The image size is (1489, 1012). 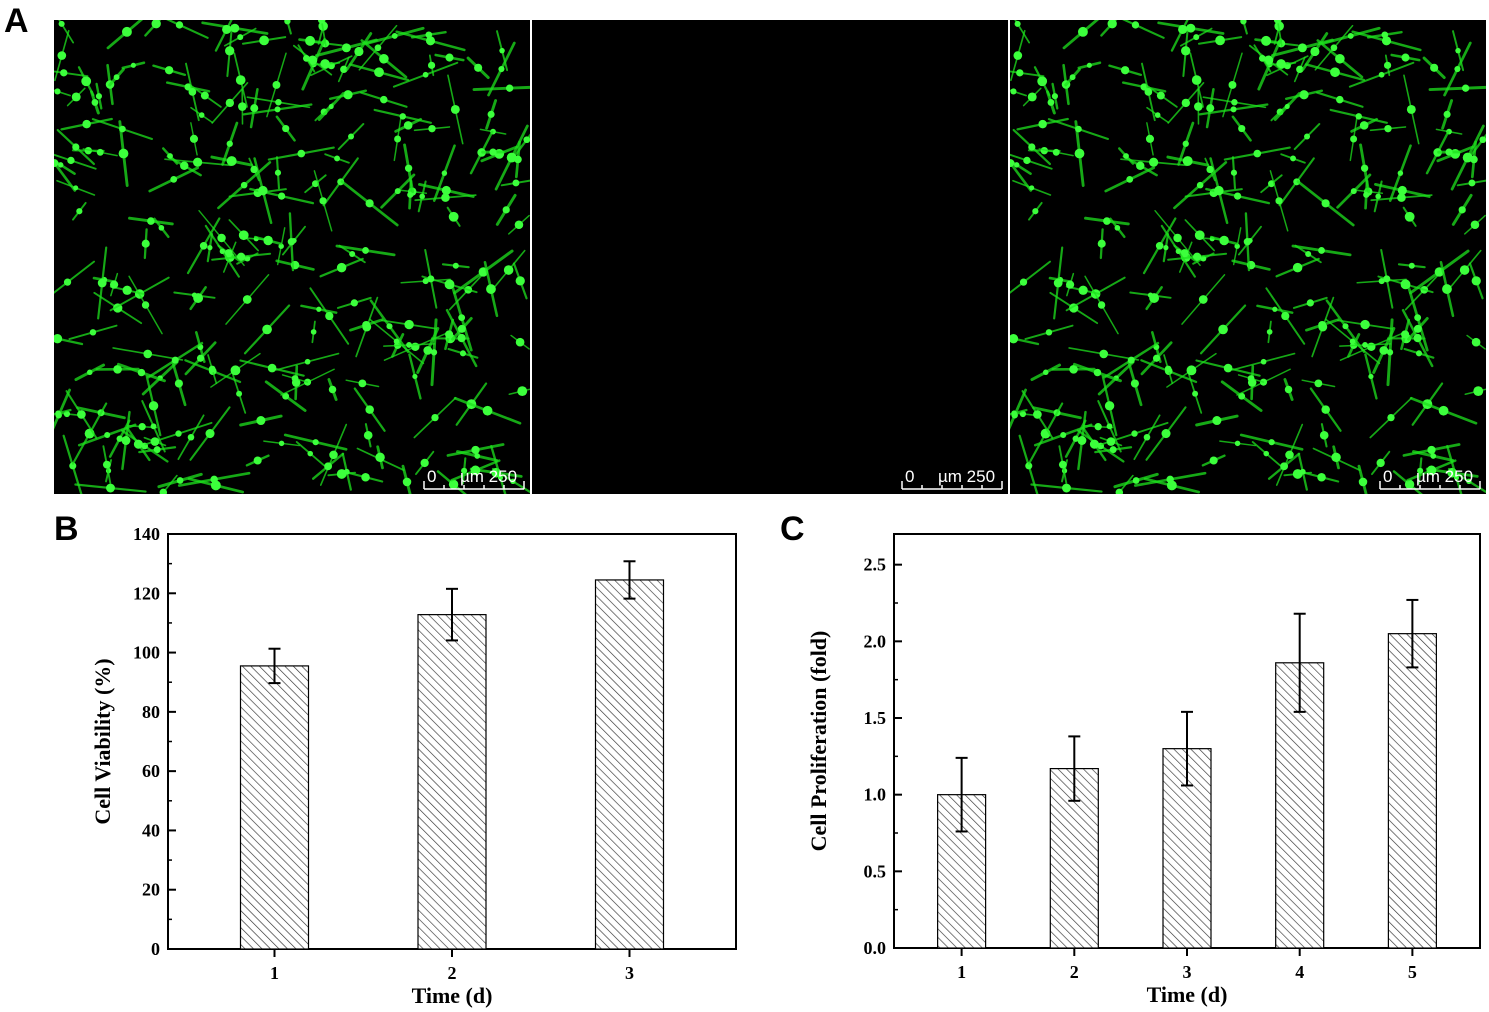 I want to click on y-axis-label: Cell Proliferation (fold), so click(x=818, y=741).